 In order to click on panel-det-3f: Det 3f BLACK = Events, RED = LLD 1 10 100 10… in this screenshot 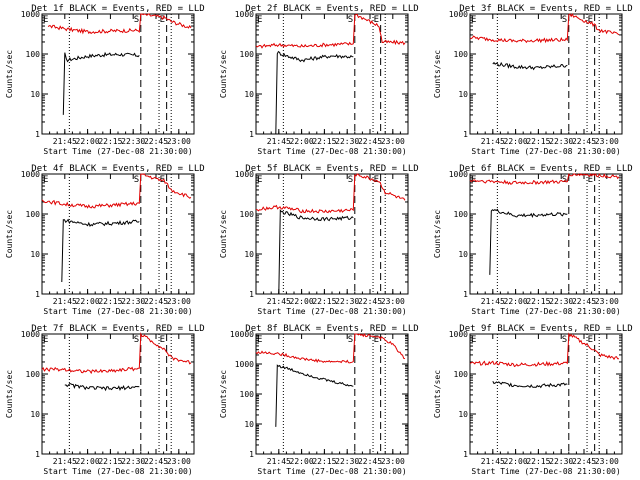, I will do `click(533, 80)`.